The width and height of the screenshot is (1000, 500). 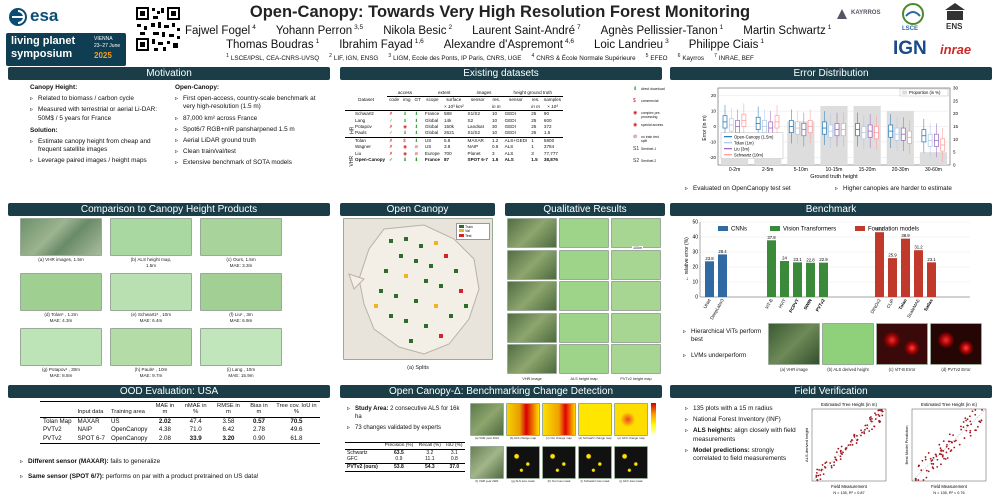 What do you see at coordinates (892, 255) in the screenshot?
I see `bar-value: 25.9` at bounding box center [892, 255].